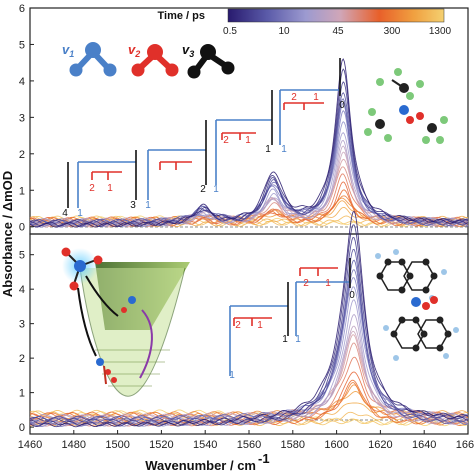 The width and height of the screenshot is (474, 474). What do you see at coordinates (26, 218) in the screenshot?
I see `y-axis-ticks: 0 1 2 3 4 5 6 0 1 2 3 4 5` at bounding box center [26, 218].